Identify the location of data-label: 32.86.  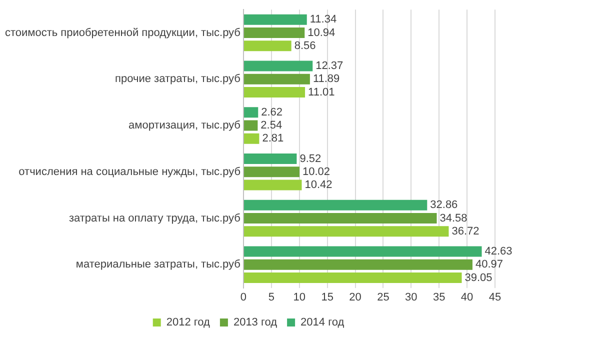
(444, 205).